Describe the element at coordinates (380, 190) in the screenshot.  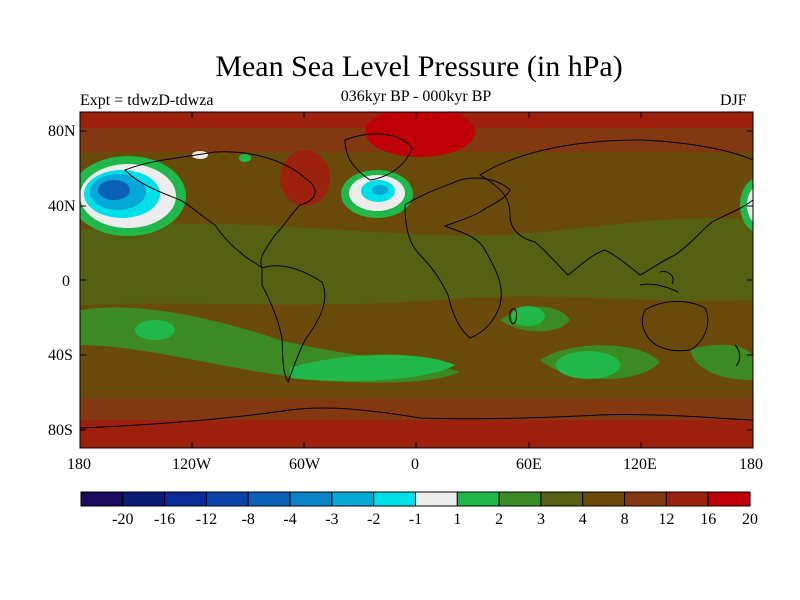
I see `field-atlantic-low-core` at that location.